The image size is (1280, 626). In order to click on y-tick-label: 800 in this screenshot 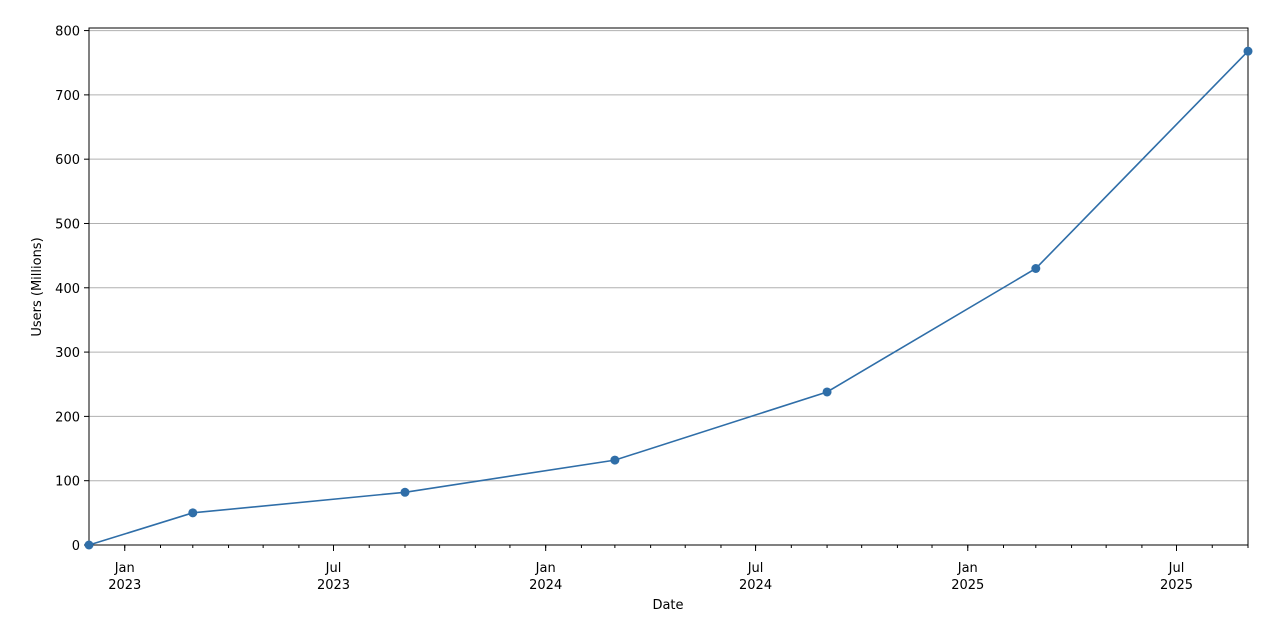, I will do `click(67, 32)`.